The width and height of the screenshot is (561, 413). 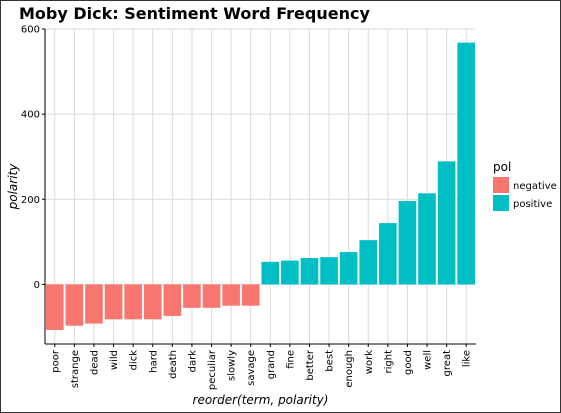 I want to click on bar-poor, so click(x=54, y=307).